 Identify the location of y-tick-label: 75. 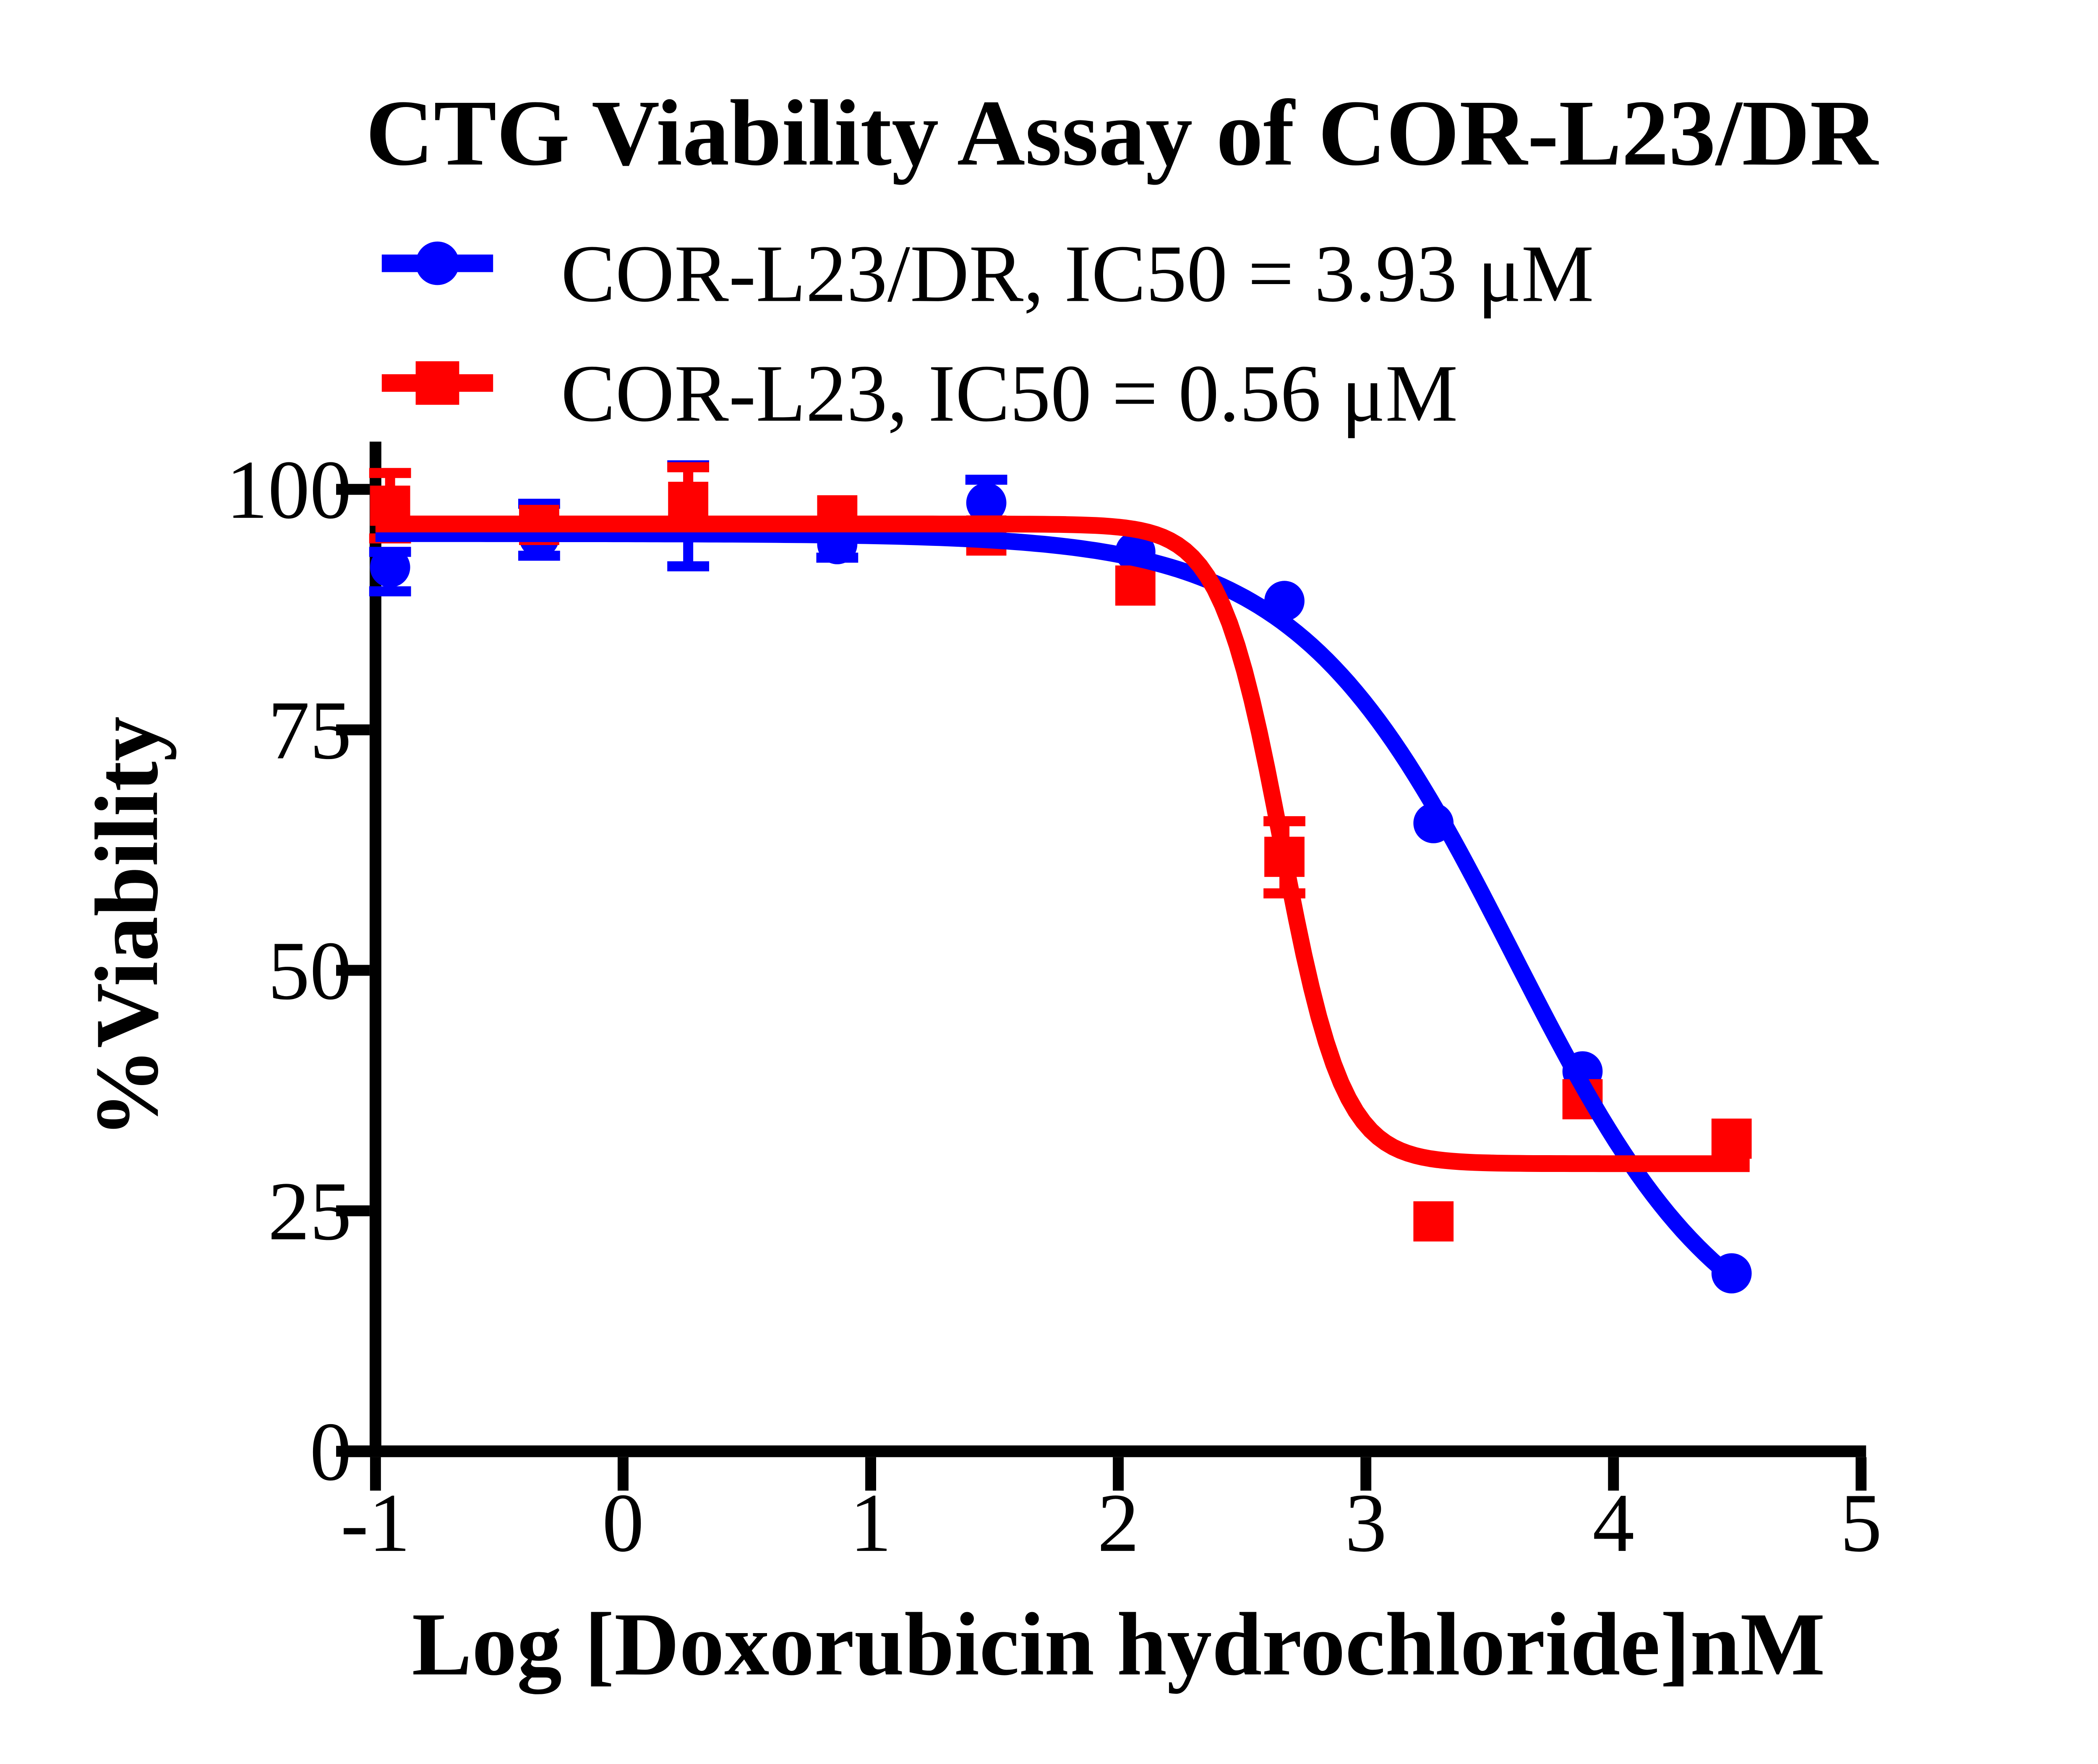
(310, 730).